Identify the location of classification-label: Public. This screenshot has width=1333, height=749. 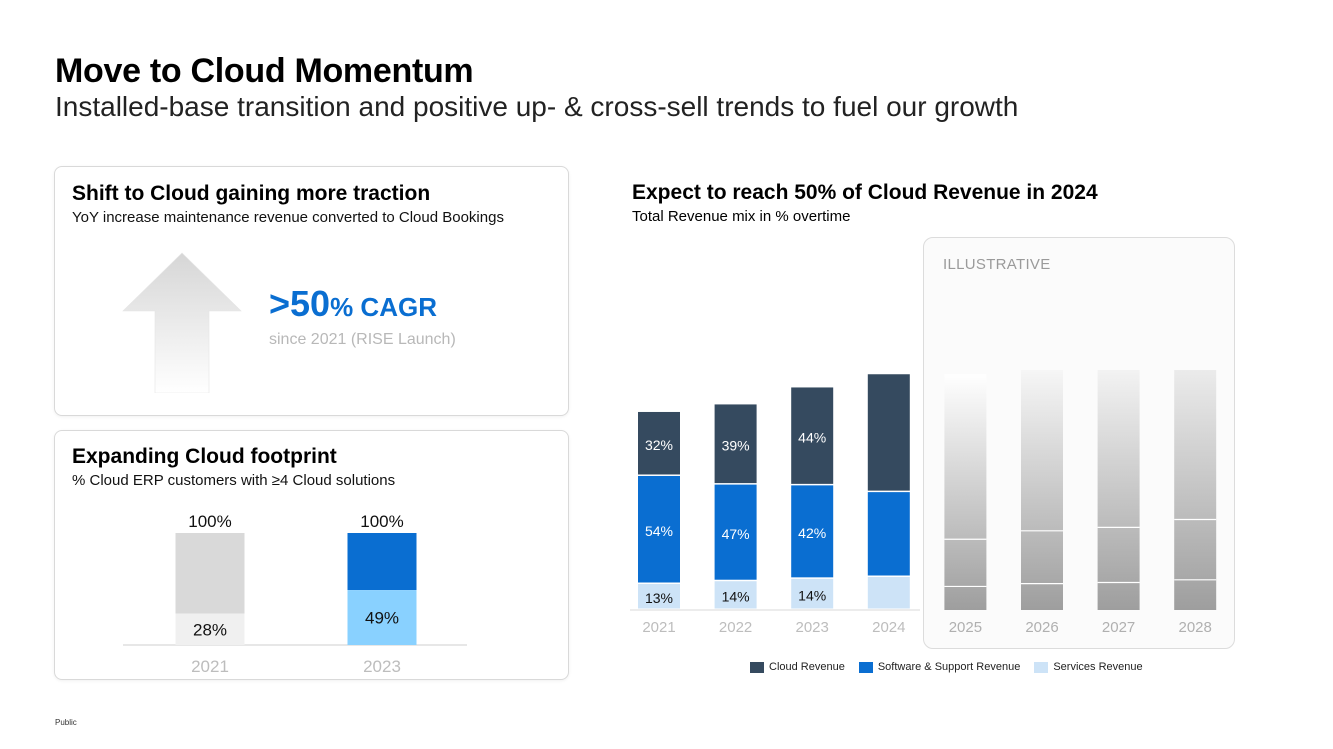
(66, 722).